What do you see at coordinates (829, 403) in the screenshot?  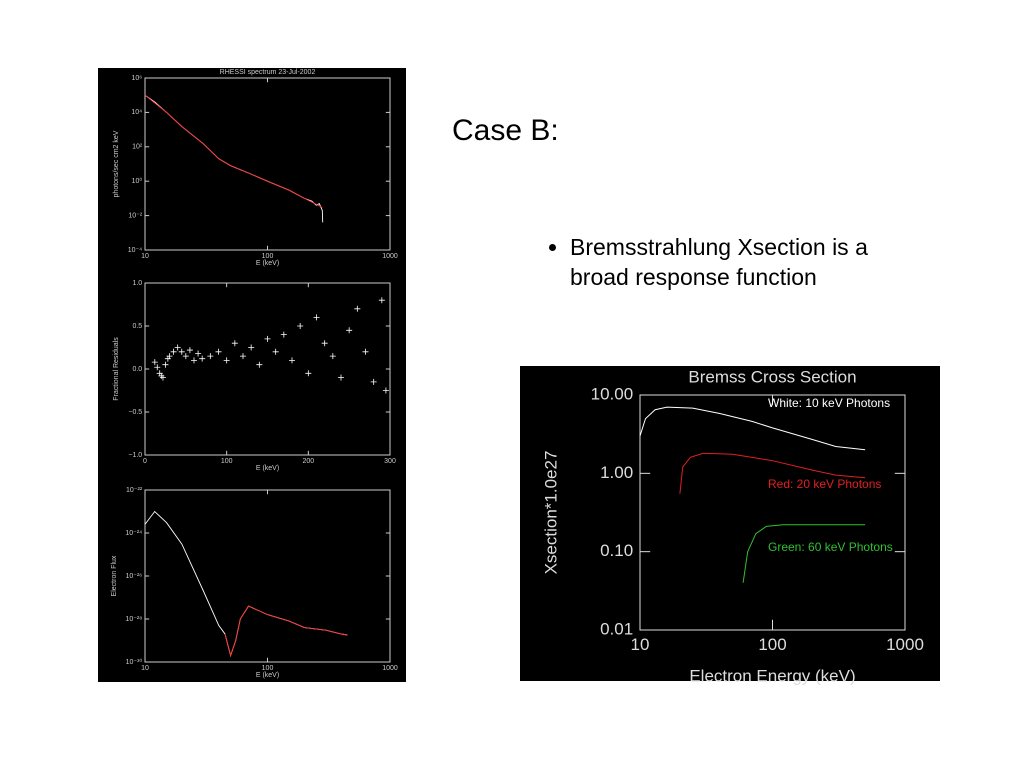 I see `series-label: White: 10 keV Photons` at bounding box center [829, 403].